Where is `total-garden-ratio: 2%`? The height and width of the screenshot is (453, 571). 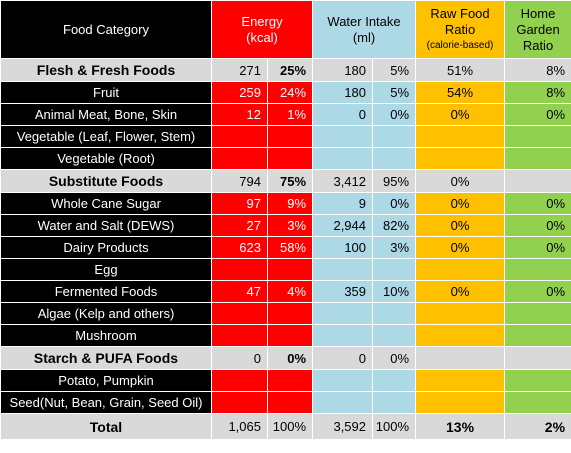 total-garden-ratio: 2% is located at coordinates (537, 426).